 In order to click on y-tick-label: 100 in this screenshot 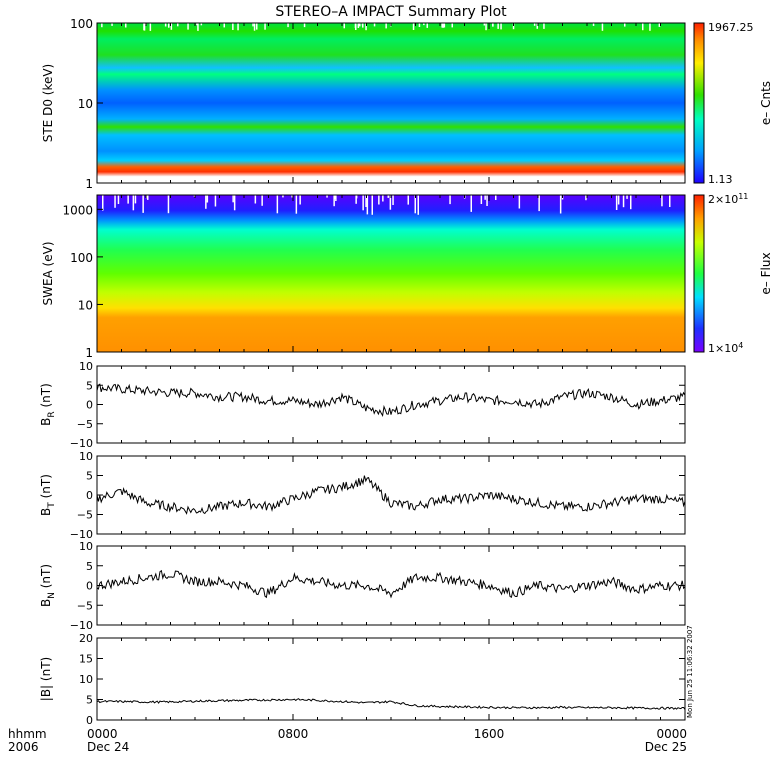, I will do `click(81, 258)`.